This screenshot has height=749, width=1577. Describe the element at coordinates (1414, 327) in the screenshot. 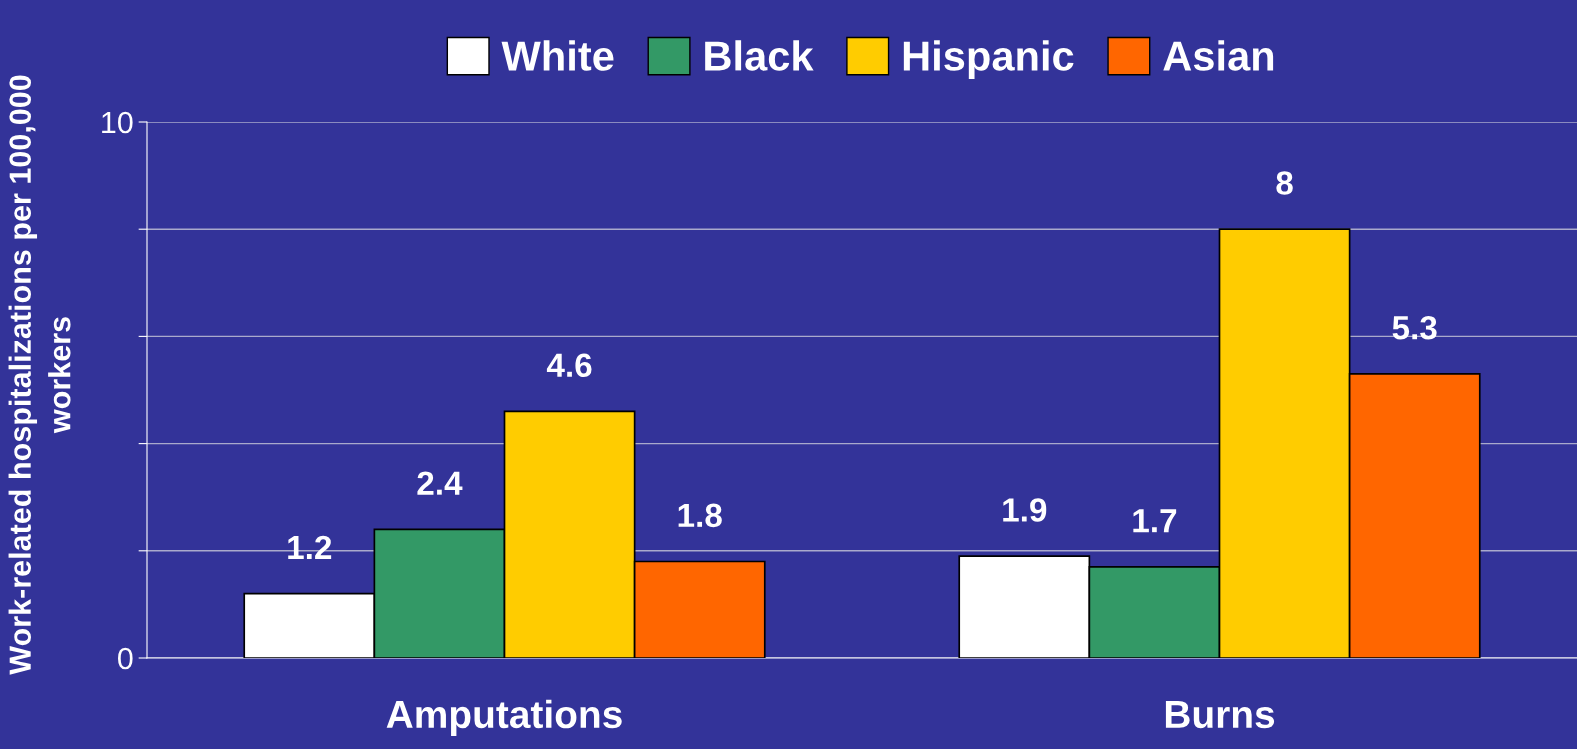

I see `data-label: 5.3` at that location.